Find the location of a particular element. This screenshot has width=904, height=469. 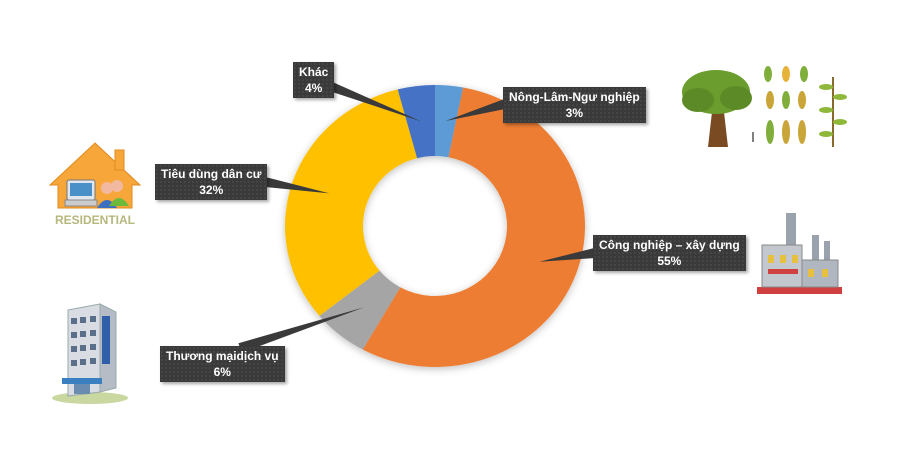

label-value: 3% is located at coordinates (574, 113).